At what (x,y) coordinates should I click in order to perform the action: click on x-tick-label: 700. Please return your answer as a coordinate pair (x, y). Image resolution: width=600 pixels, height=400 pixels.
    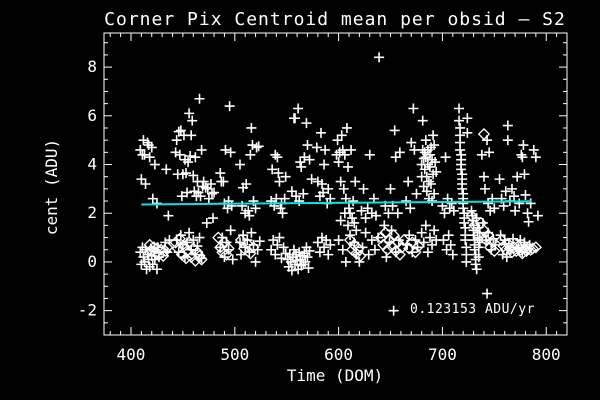
    Looking at the image, I should click on (442, 354).